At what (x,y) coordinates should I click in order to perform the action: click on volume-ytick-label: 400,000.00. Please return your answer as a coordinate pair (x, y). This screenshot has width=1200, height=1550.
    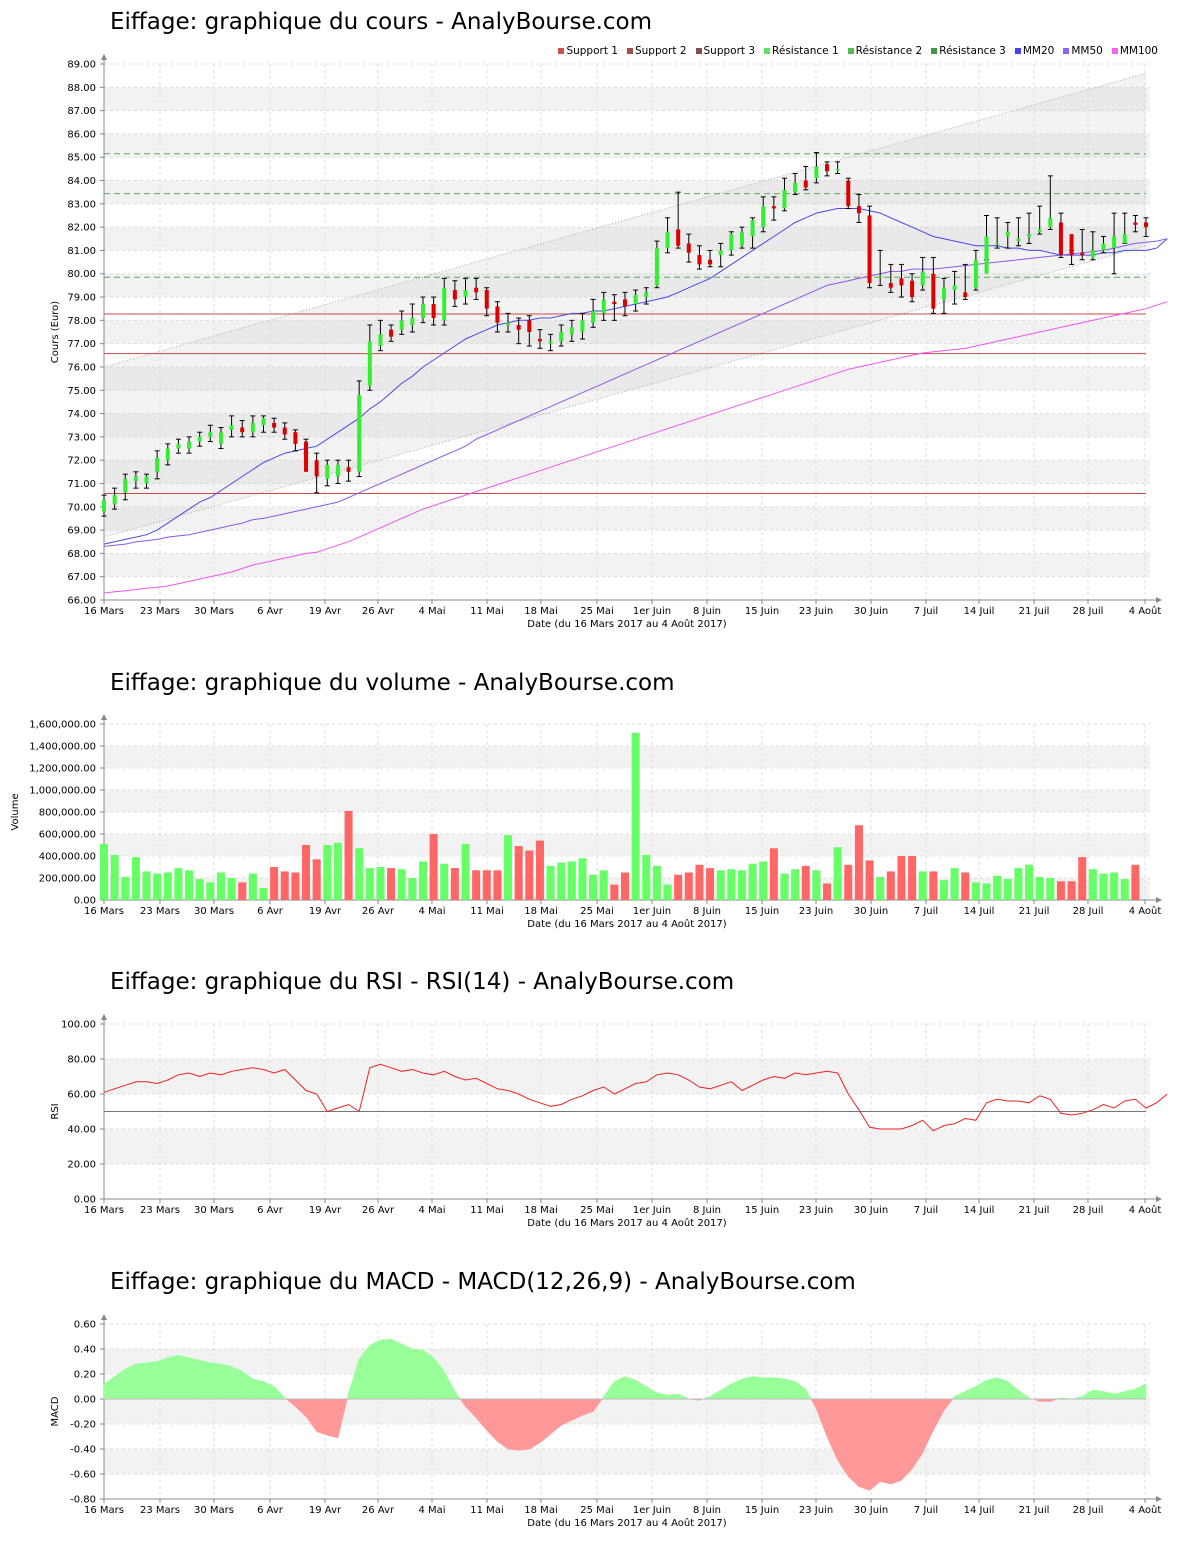
    Looking at the image, I should click on (67, 857).